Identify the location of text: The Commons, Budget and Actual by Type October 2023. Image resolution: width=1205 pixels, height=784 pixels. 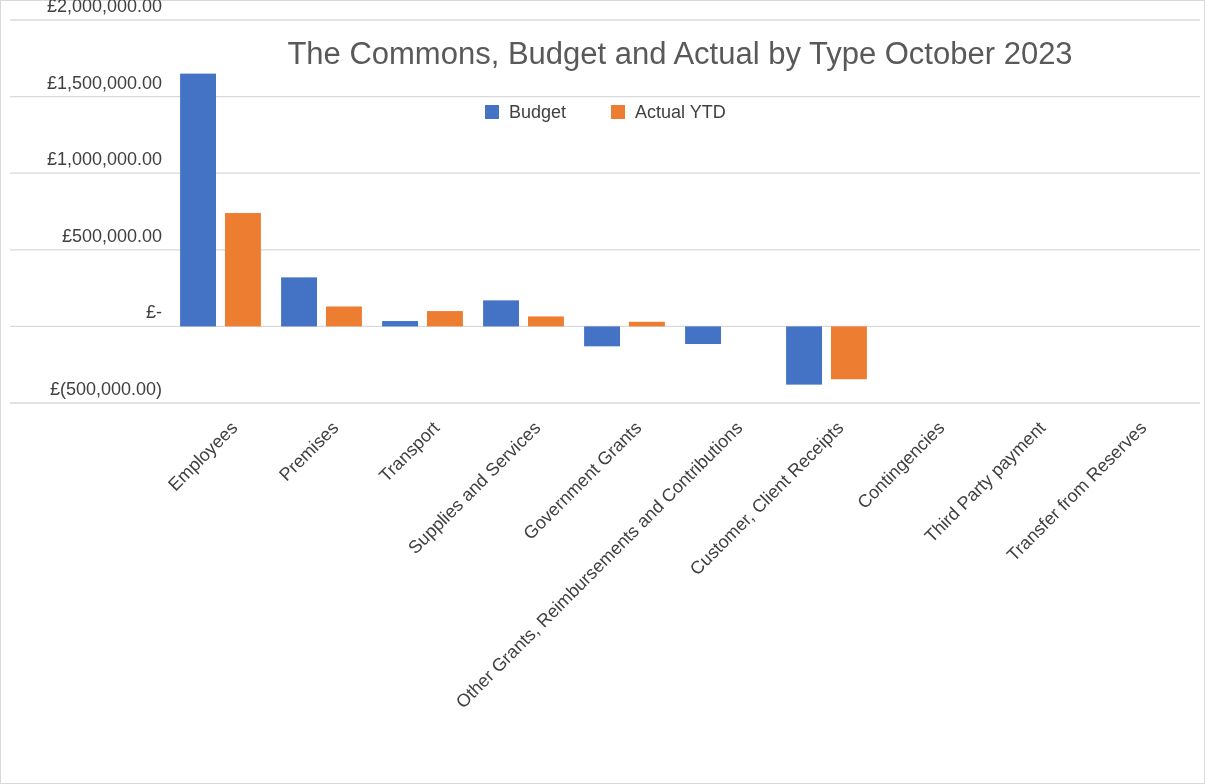
(680, 53).